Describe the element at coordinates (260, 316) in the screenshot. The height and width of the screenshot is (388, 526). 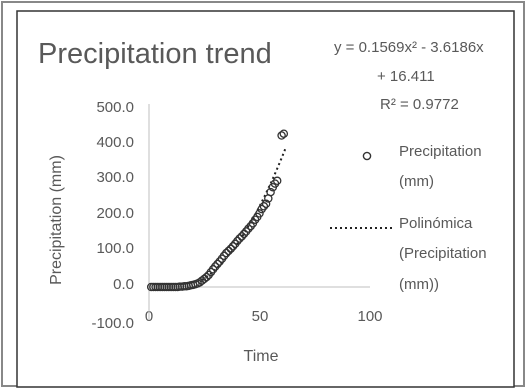
I see `x-tick-label: 50` at that location.